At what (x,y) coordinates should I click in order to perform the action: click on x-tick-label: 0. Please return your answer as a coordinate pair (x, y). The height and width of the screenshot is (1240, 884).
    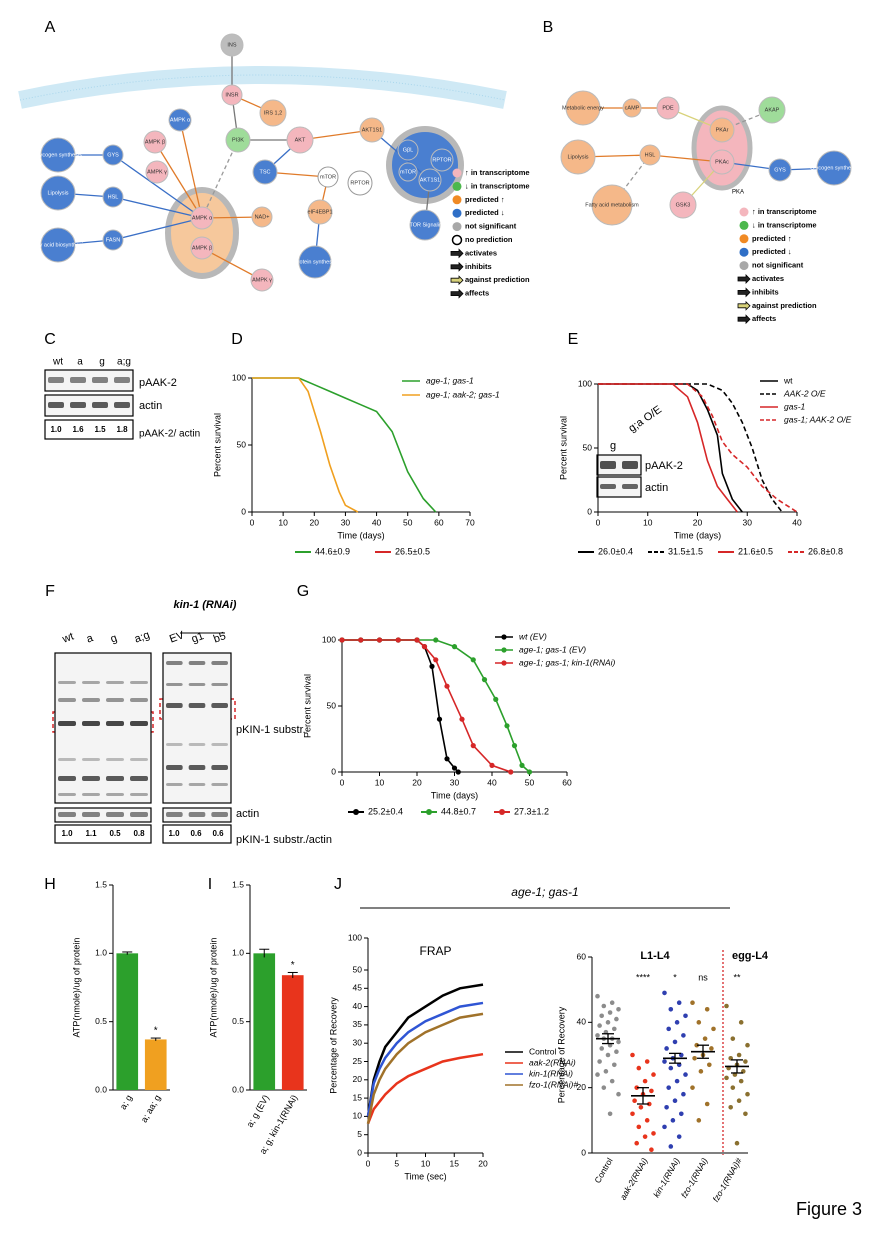
    Looking at the image, I should click on (342, 782).